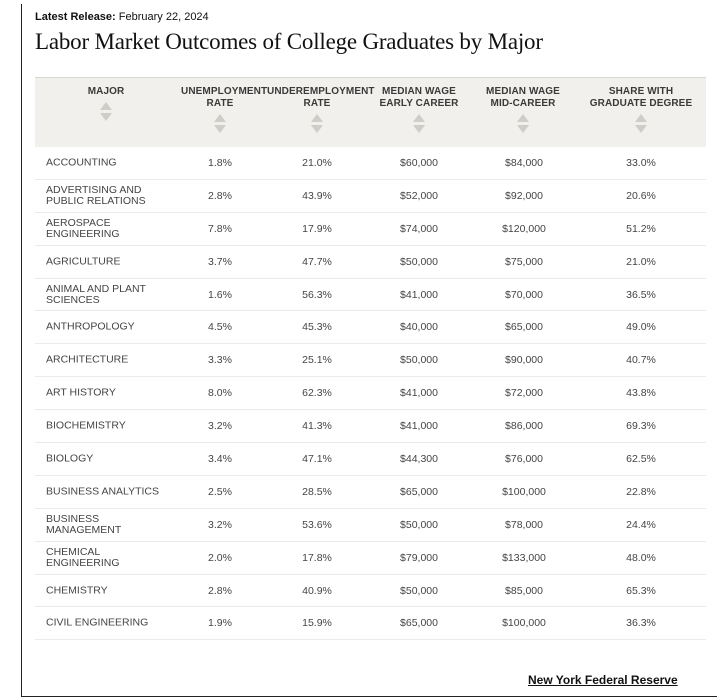  Describe the element at coordinates (70, 458) in the screenshot. I see `cell-major: BIOLOGY` at that location.